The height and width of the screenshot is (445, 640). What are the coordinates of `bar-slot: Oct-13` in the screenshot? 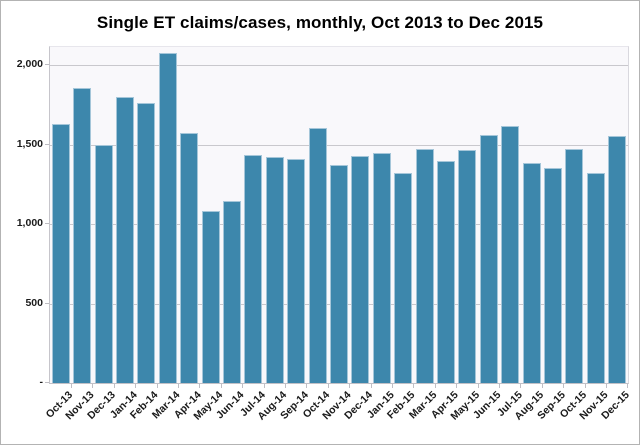 It's located at (59, 234).